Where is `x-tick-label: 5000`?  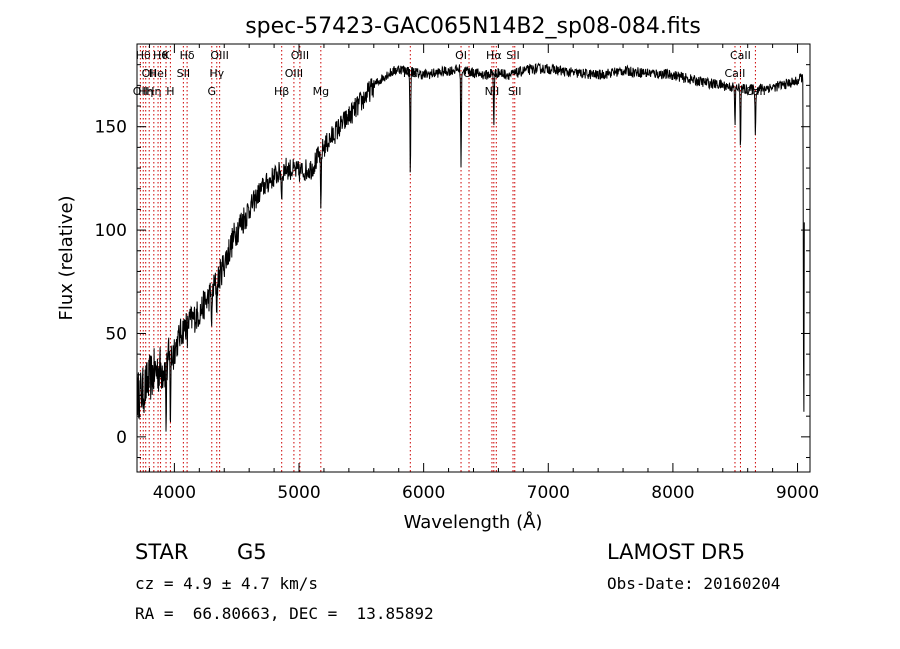
x-tick-label: 5000 is located at coordinates (298, 493).